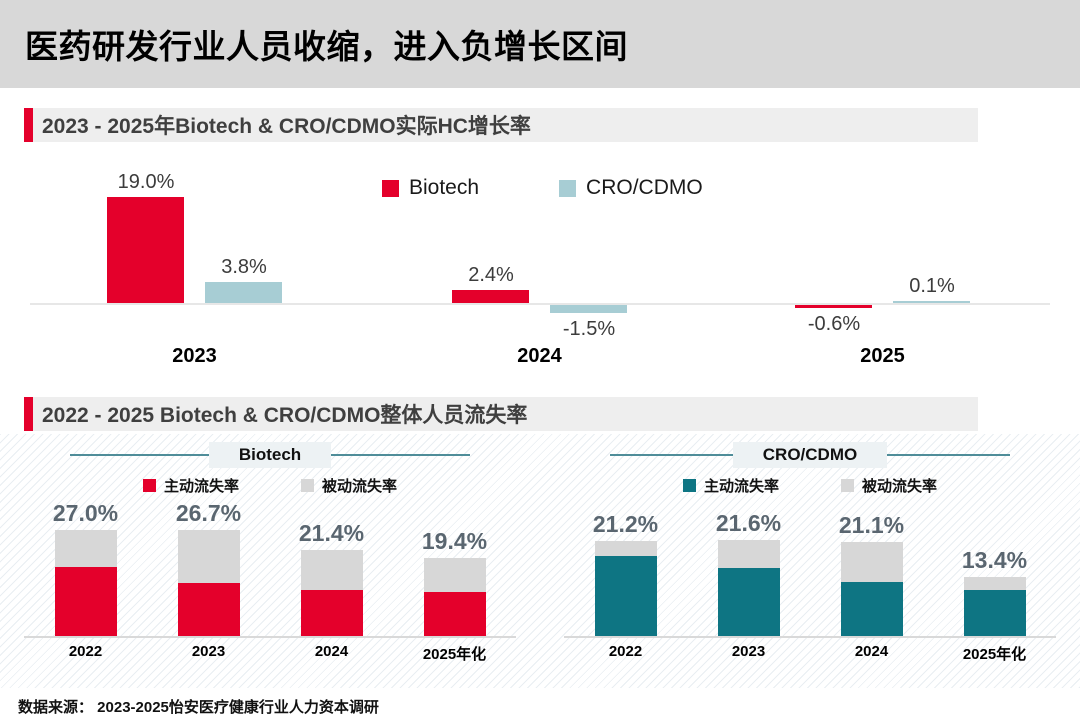 The height and width of the screenshot is (718, 1080). Describe the element at coordinates (198, 707) in the screenshot. I see `data-source-text: 数据来源： 2023-2025怡安医疗健康行业人力资本调研` at that location.